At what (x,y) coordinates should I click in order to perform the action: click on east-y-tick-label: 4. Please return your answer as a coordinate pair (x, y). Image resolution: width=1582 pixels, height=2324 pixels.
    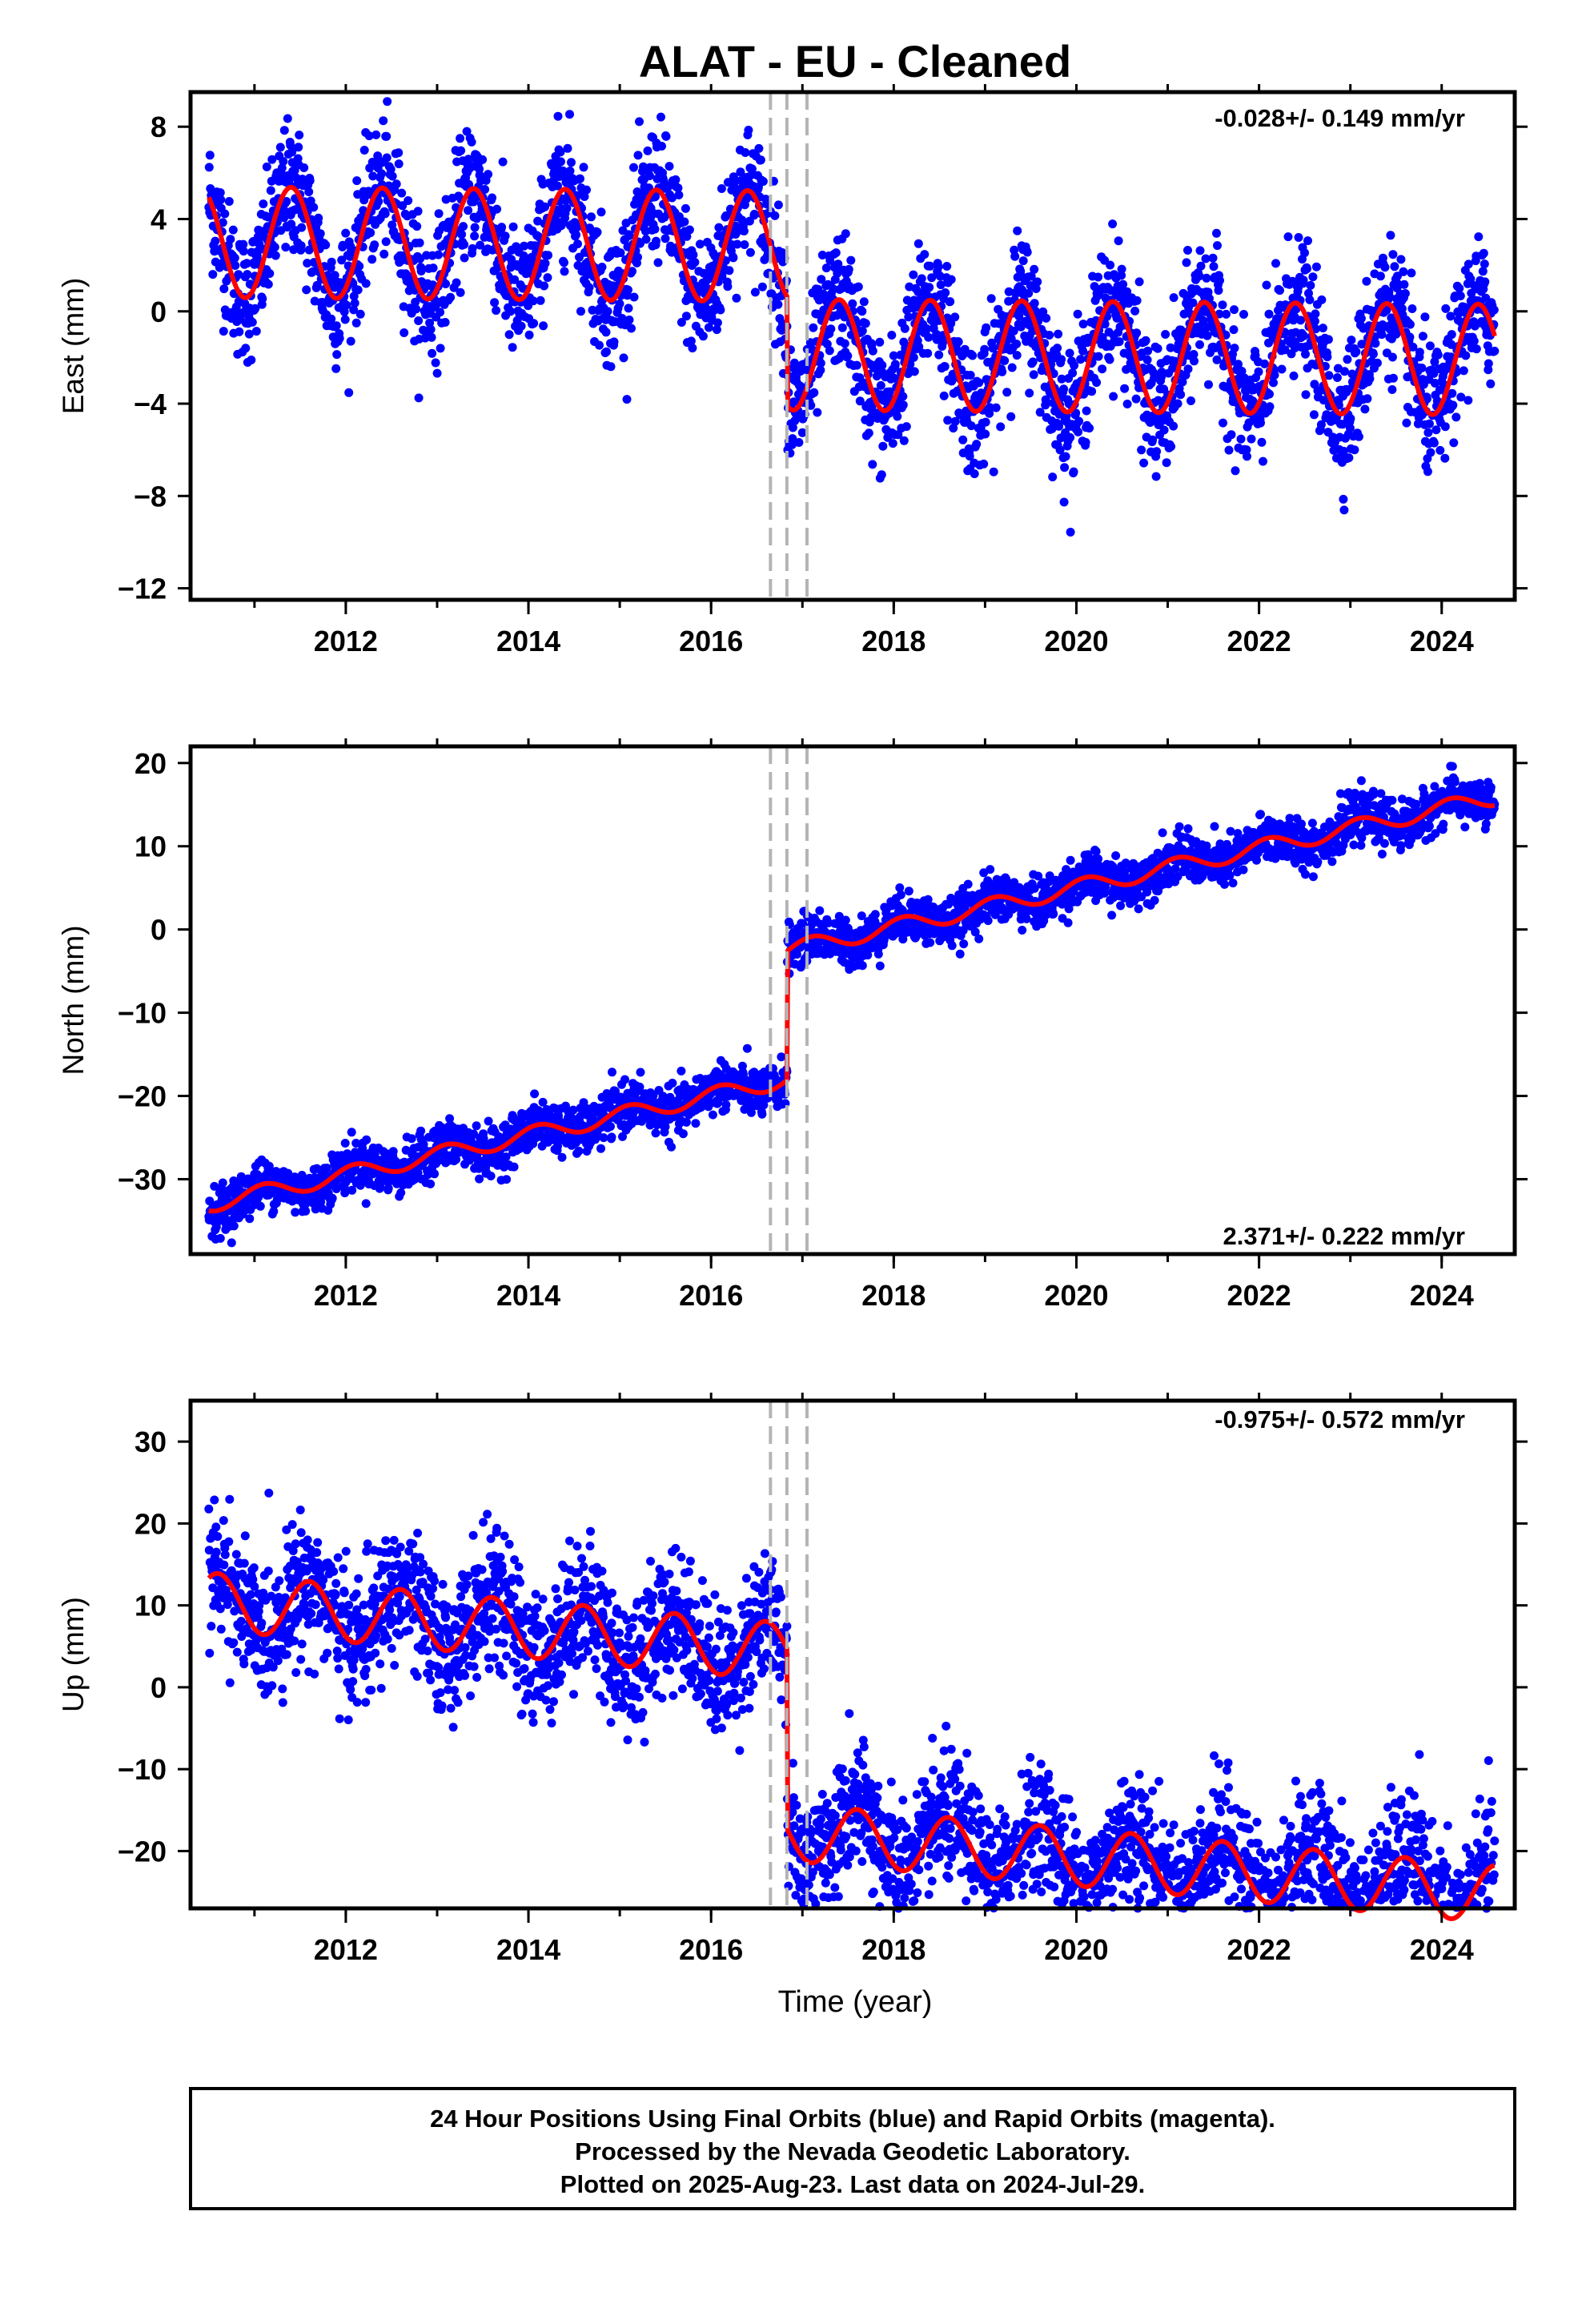
    Looking at the image, I should click on (159, 219).